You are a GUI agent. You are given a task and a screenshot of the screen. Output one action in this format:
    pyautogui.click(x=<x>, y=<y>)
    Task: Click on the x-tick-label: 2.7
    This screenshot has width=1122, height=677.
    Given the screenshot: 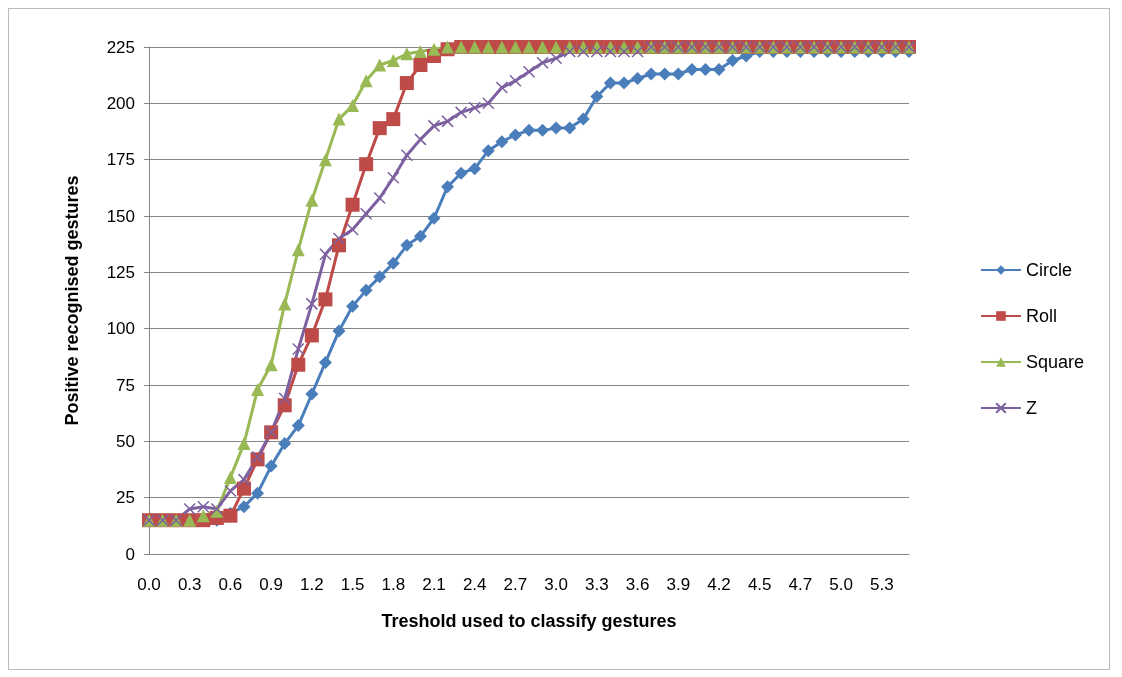 What is the action you would take?
    pyautogui.click(x=515, y=584)
    